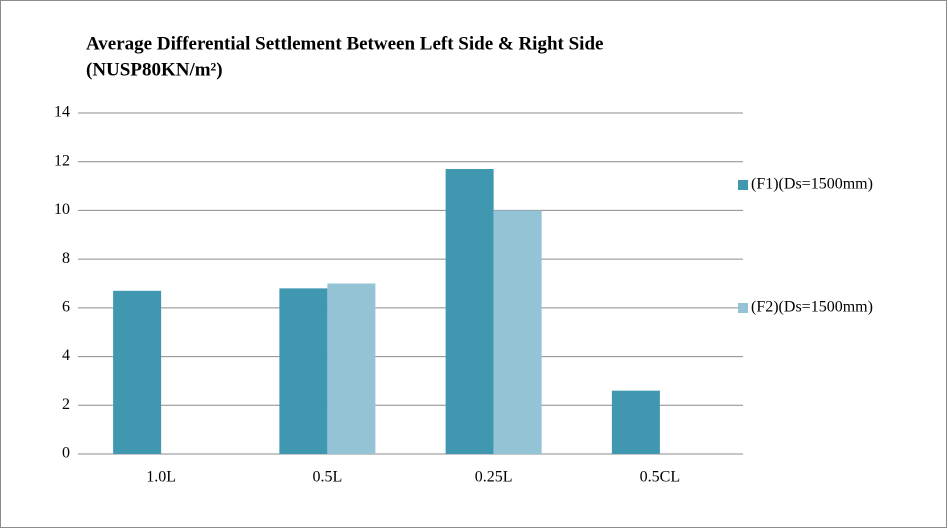 The height and width of the screenshot is (529, 948). I want to click on y-tick-label: 12, so click(62, 160).